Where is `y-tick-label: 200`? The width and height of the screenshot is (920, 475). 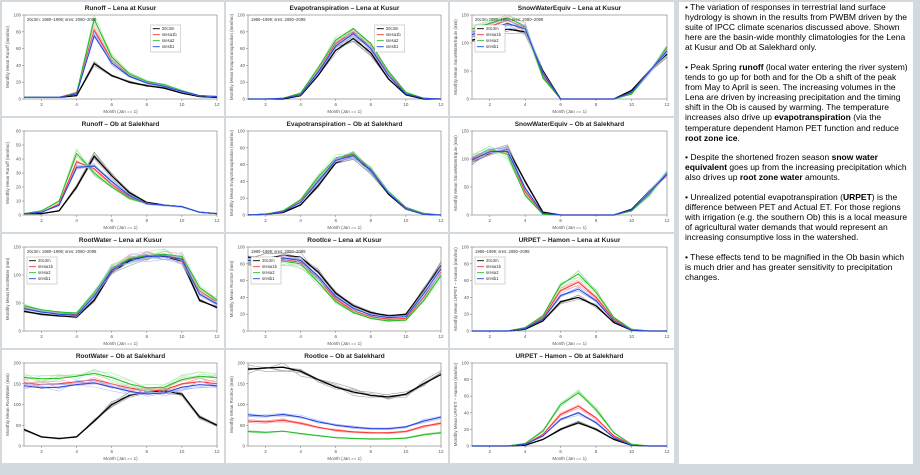 y-tick-label: 200 is located at coordinates (17, 363).